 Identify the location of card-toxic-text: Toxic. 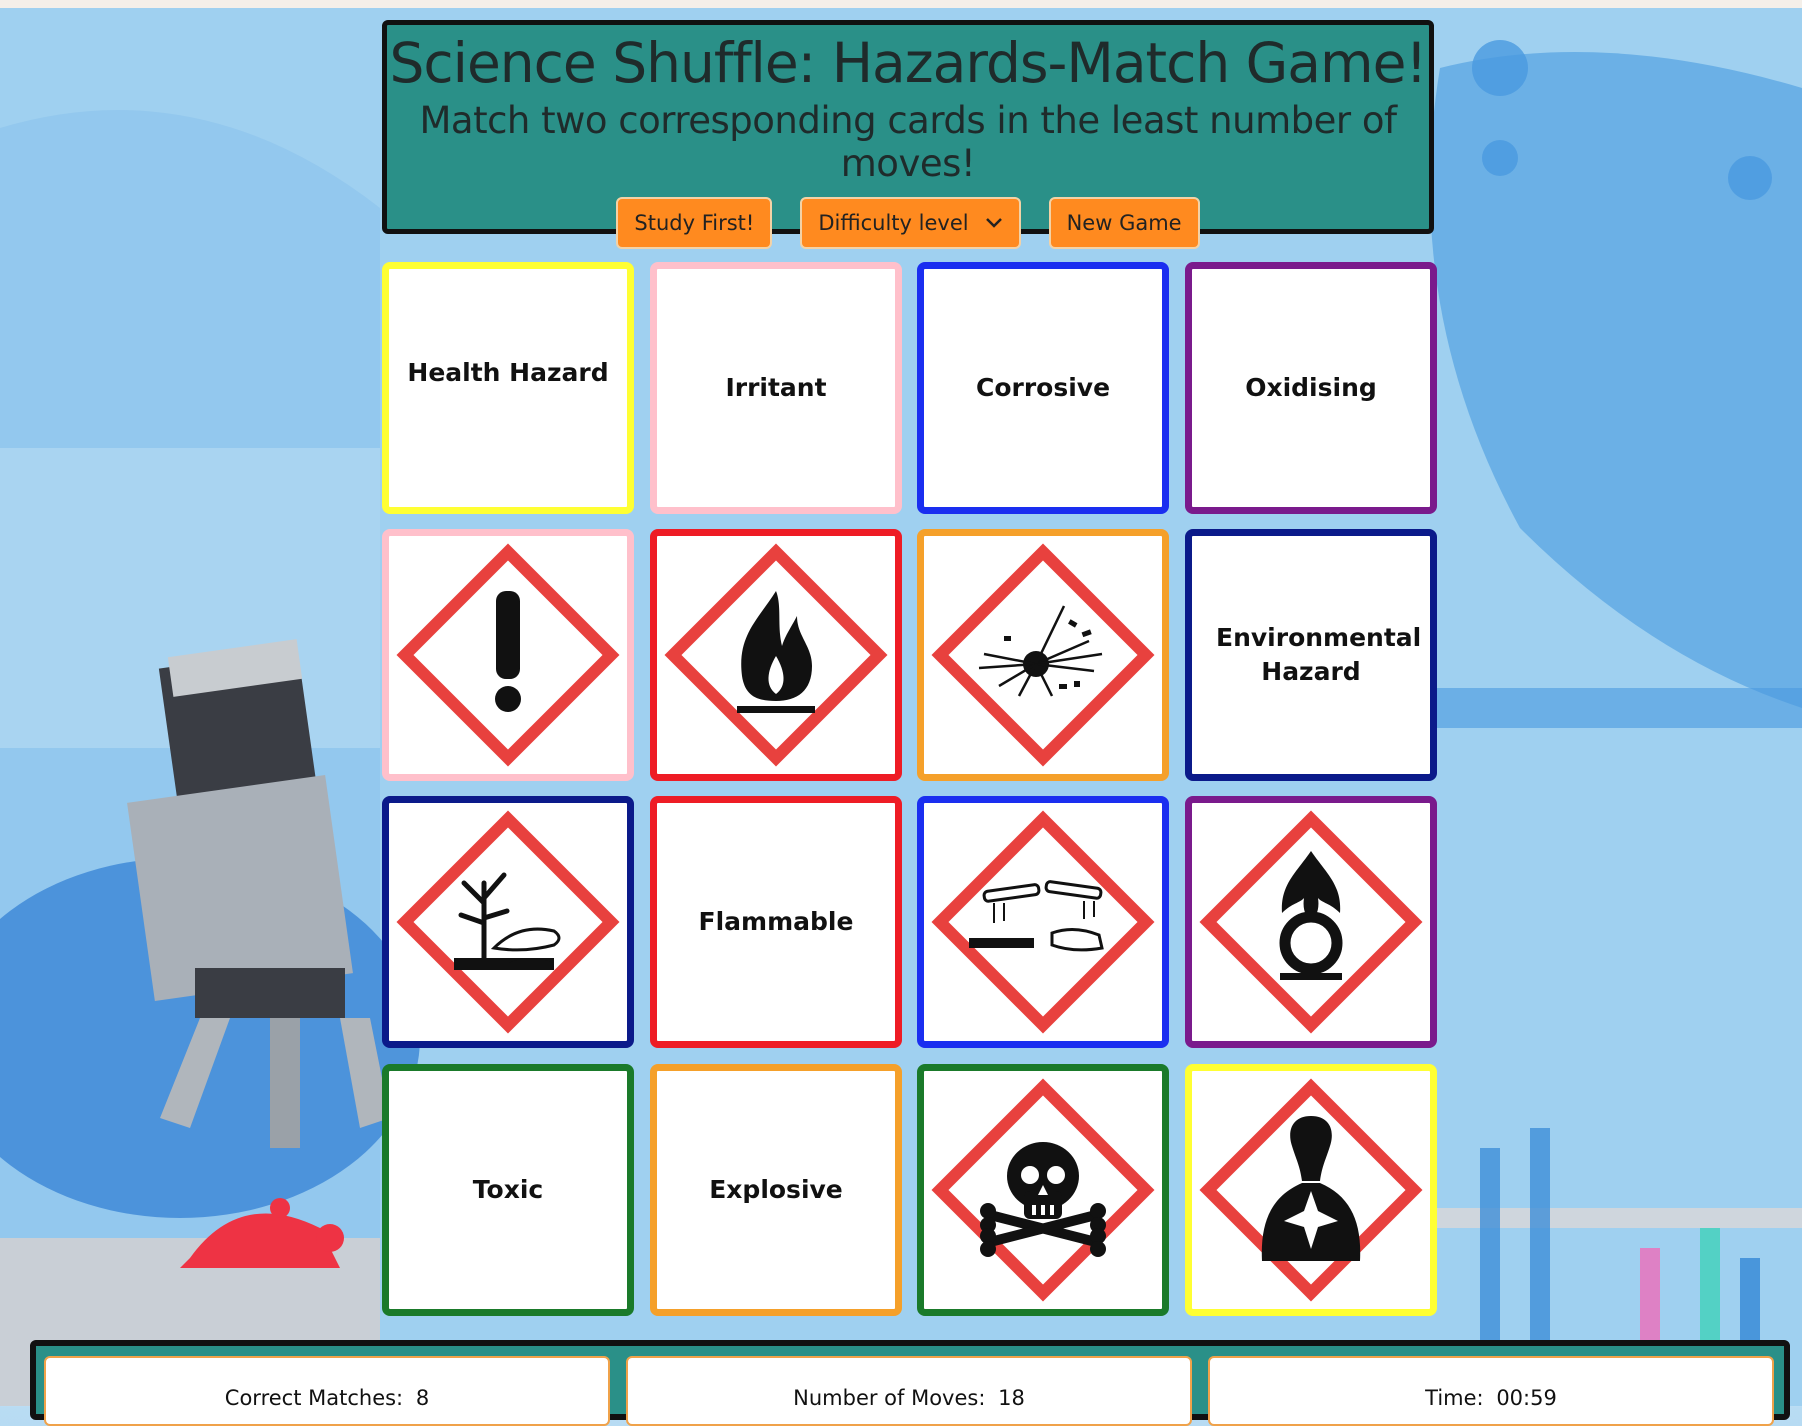
(508, 1190).